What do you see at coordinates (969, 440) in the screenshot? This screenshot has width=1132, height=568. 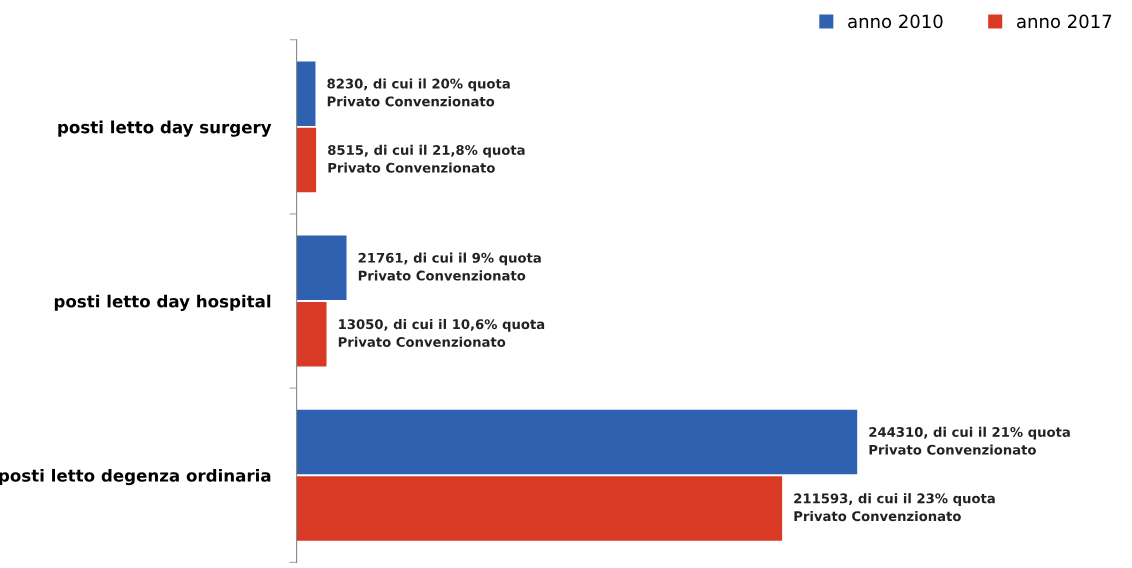 I see `data-label: 244310, di cui il 21% quota Privato Convenzionato` at bounding box center [969, 440].